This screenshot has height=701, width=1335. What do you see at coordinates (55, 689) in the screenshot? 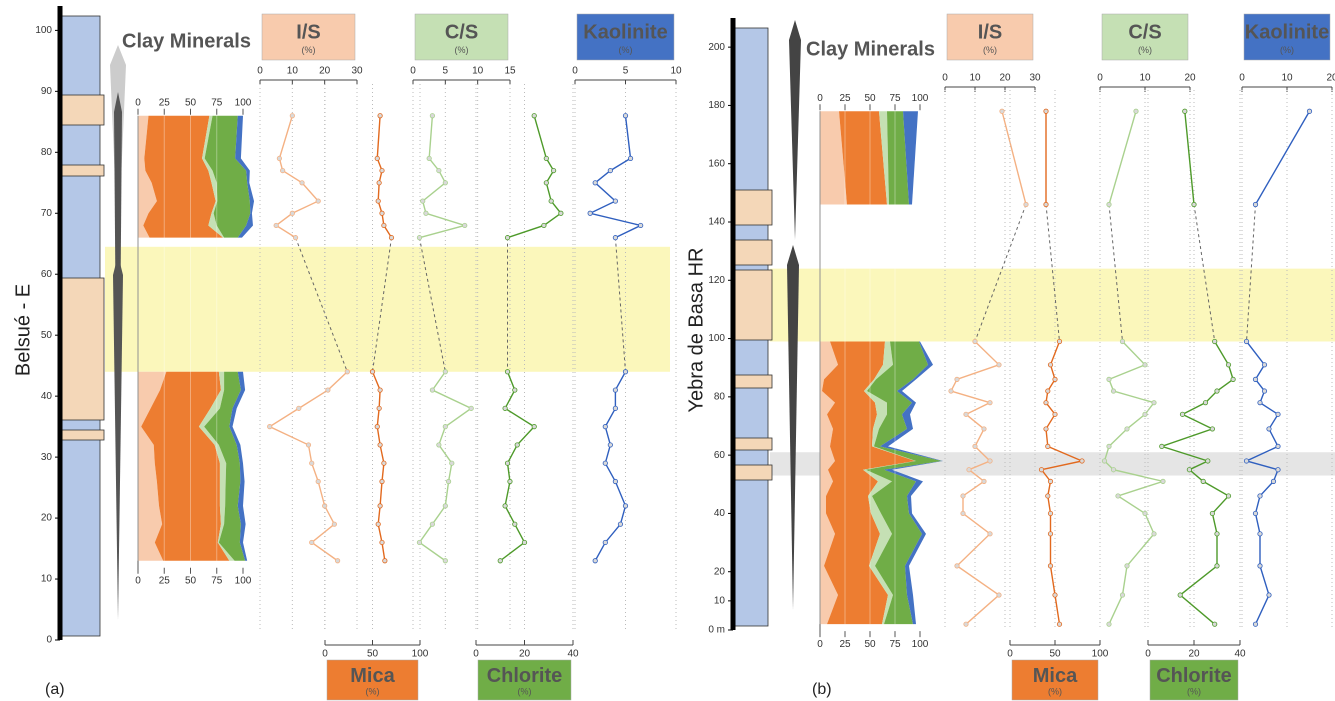
I see `panel-label: (a)` at bounding box center [55, 689].